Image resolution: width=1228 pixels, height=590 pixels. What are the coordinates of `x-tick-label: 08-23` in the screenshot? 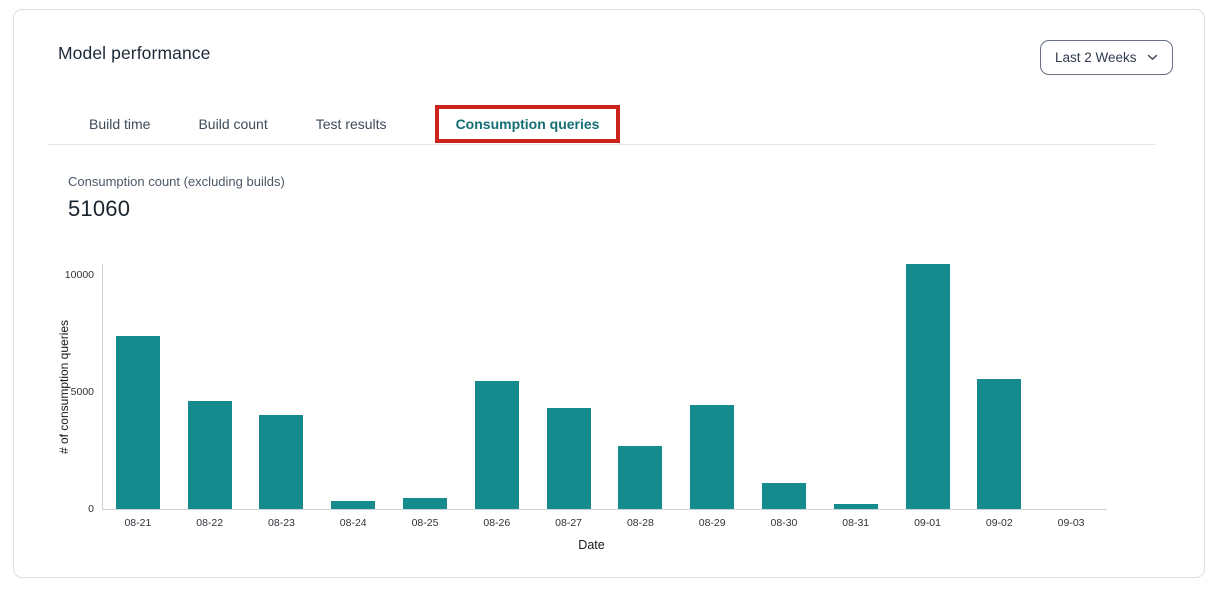 It's located at (281, 523).